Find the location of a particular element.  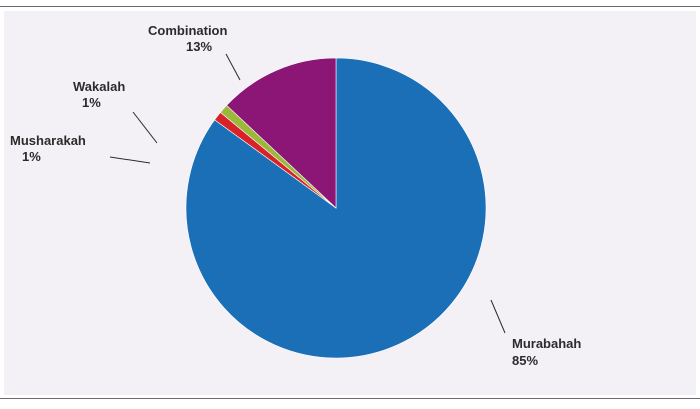

pie-slice-combination is located at coordinates (281, 133).